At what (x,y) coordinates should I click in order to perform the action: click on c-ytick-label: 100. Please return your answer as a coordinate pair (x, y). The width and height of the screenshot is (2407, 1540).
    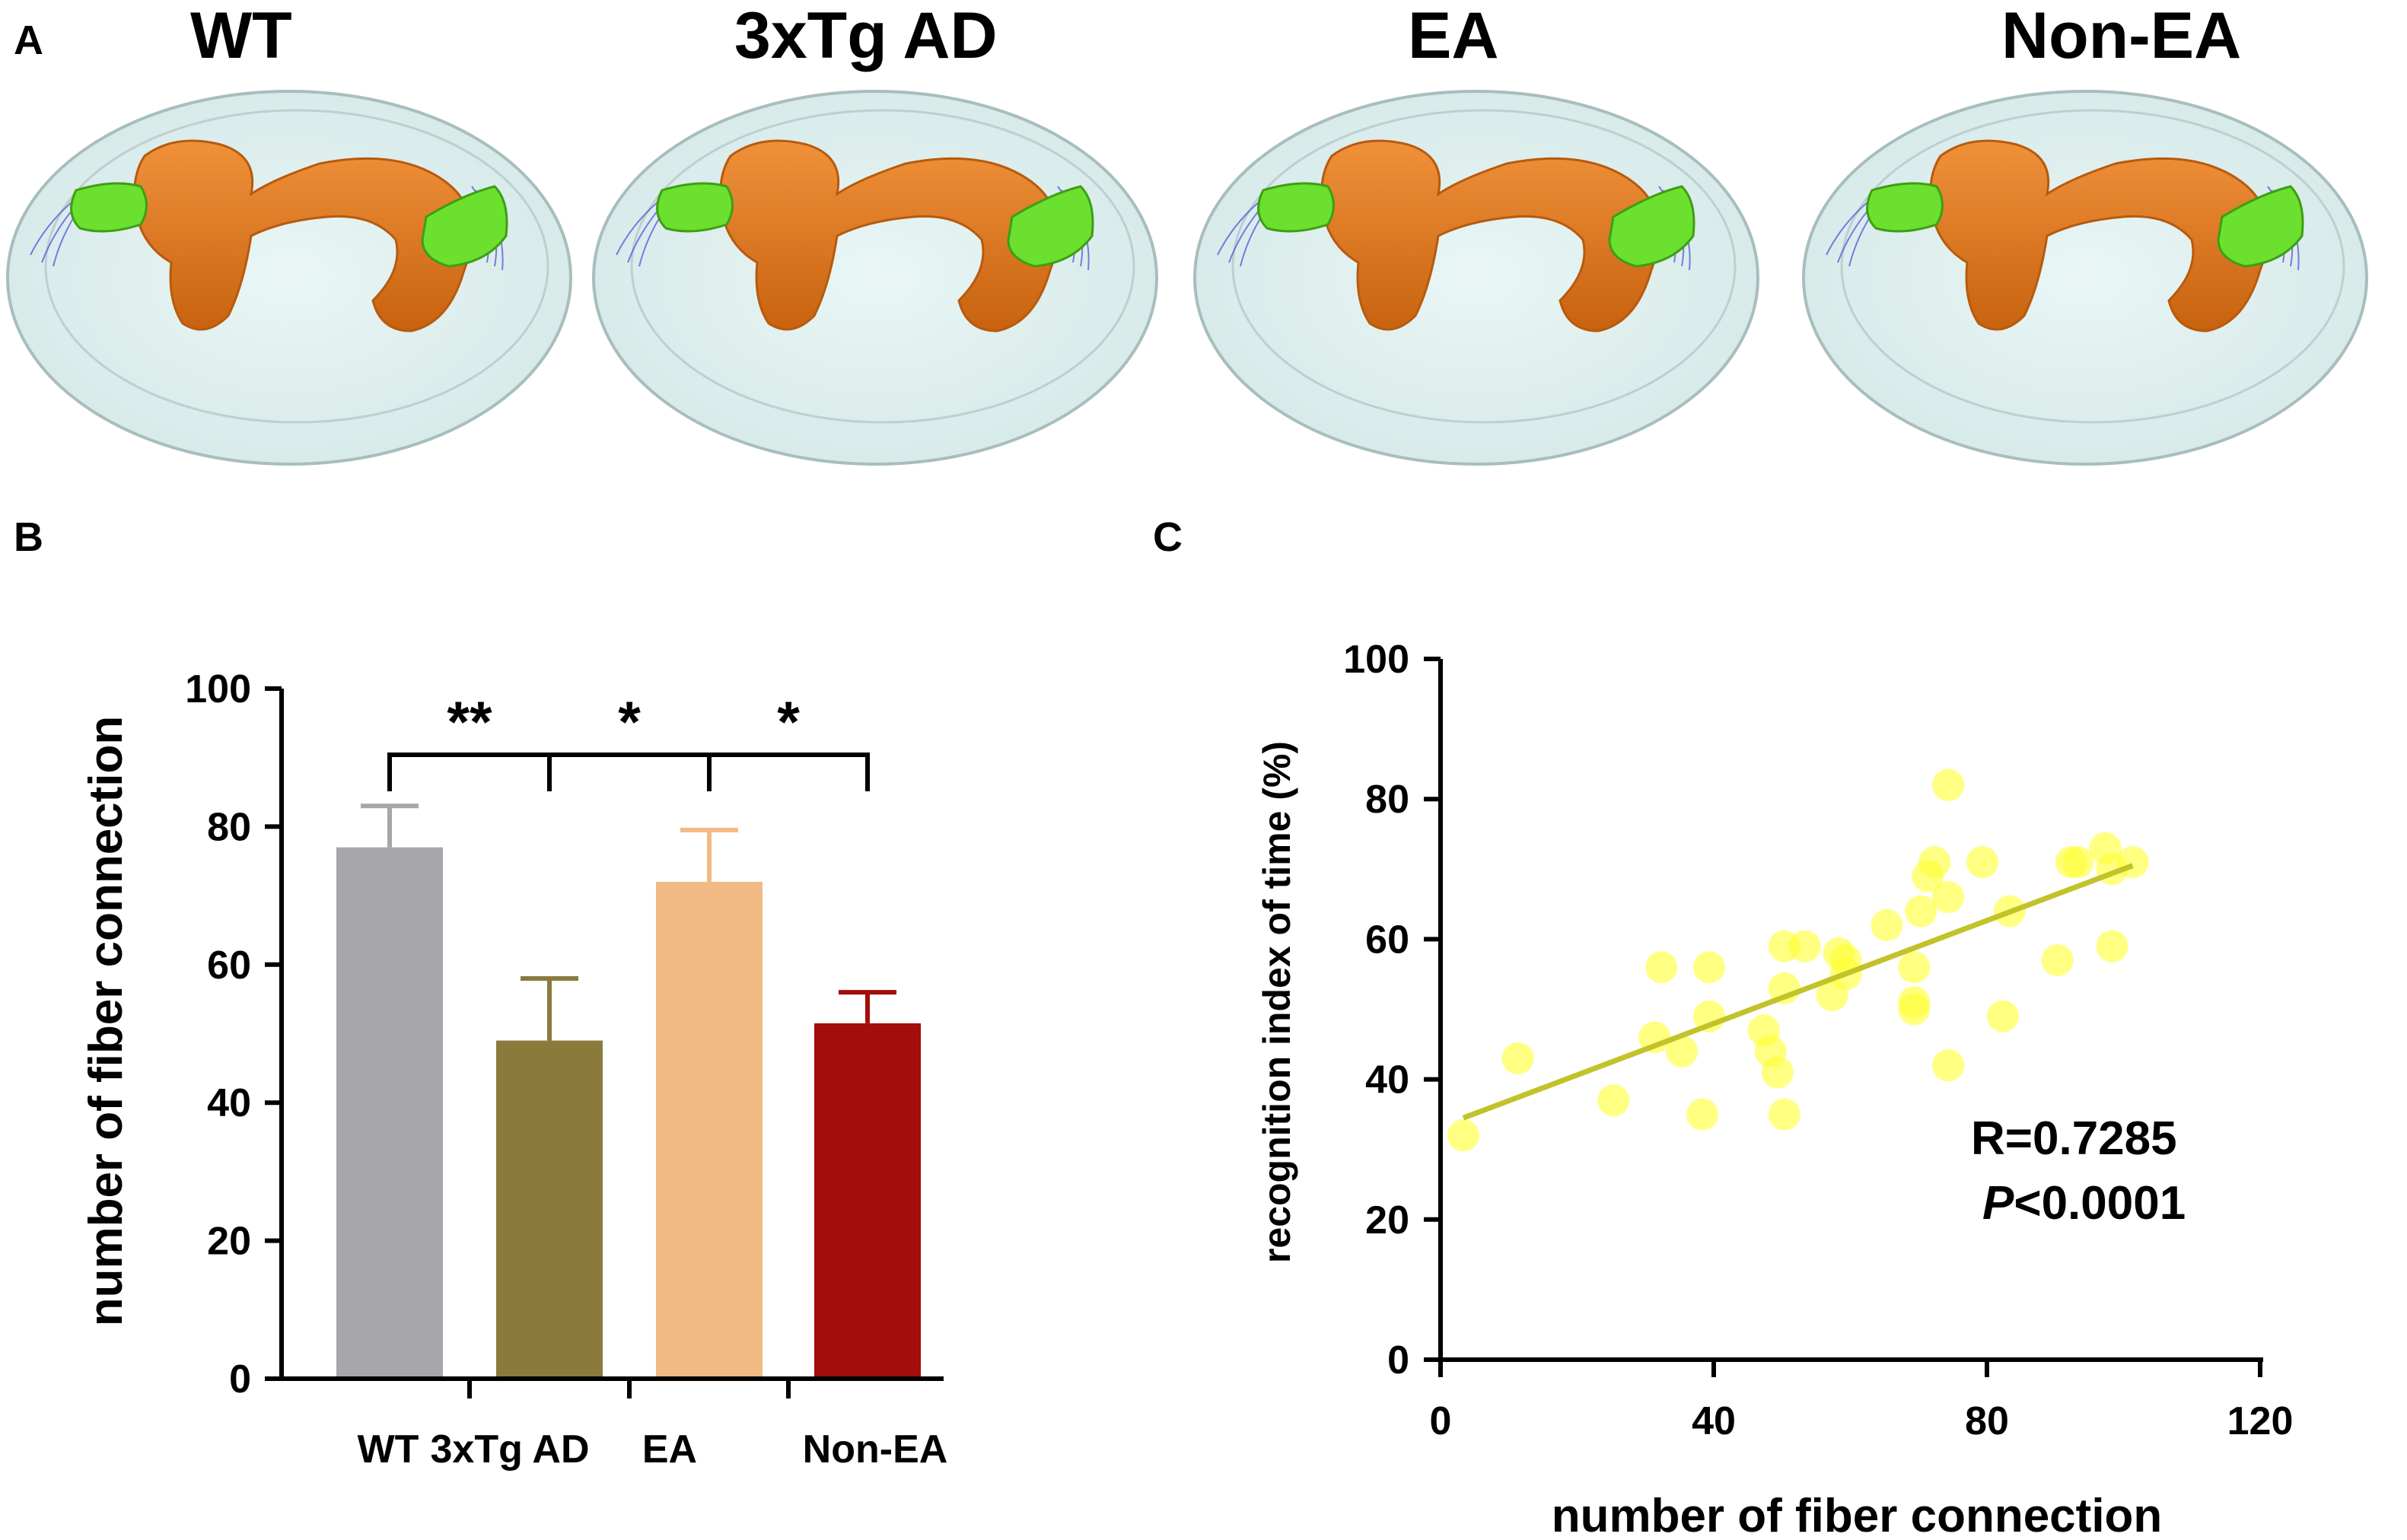
    Looking at the image, I should click on (1376, 660).